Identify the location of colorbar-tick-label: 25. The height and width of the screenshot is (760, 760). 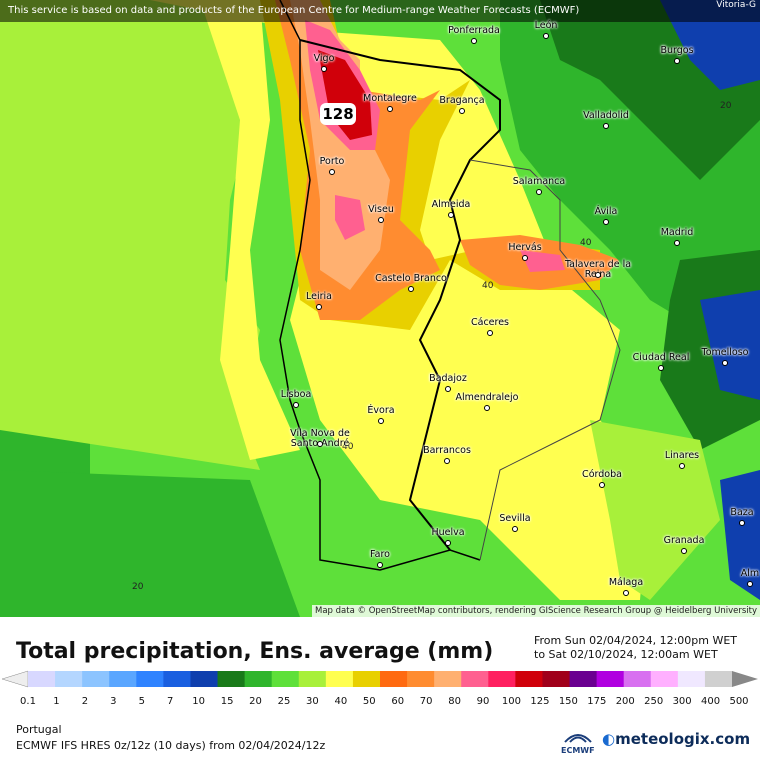
(284, 701).